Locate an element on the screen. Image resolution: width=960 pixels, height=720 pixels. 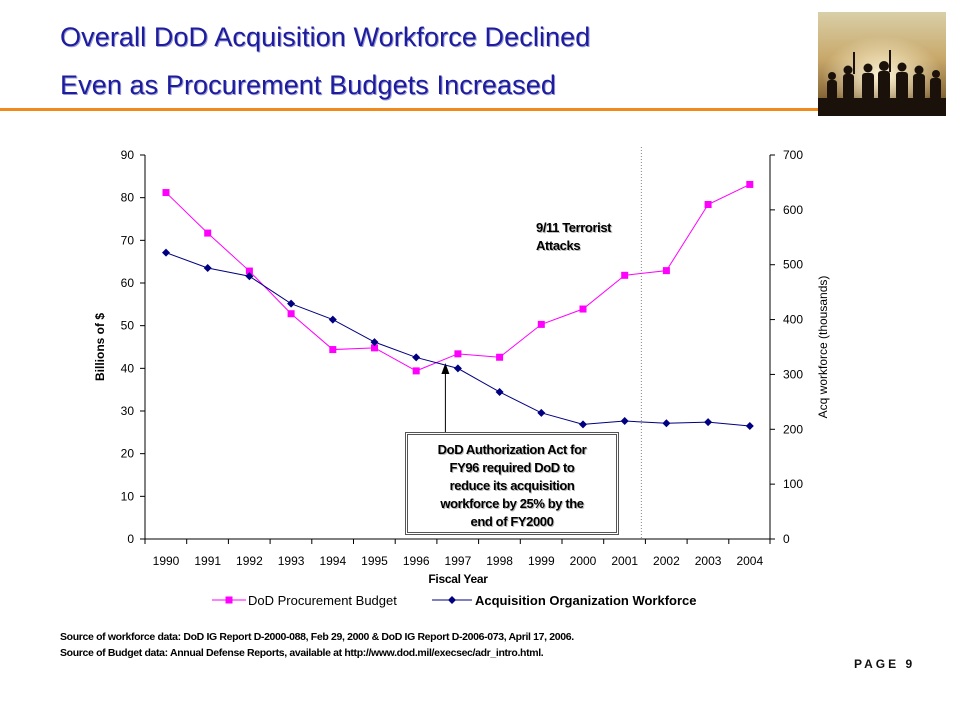
left-tick-label: 90 is located at coordinates (128, 155).